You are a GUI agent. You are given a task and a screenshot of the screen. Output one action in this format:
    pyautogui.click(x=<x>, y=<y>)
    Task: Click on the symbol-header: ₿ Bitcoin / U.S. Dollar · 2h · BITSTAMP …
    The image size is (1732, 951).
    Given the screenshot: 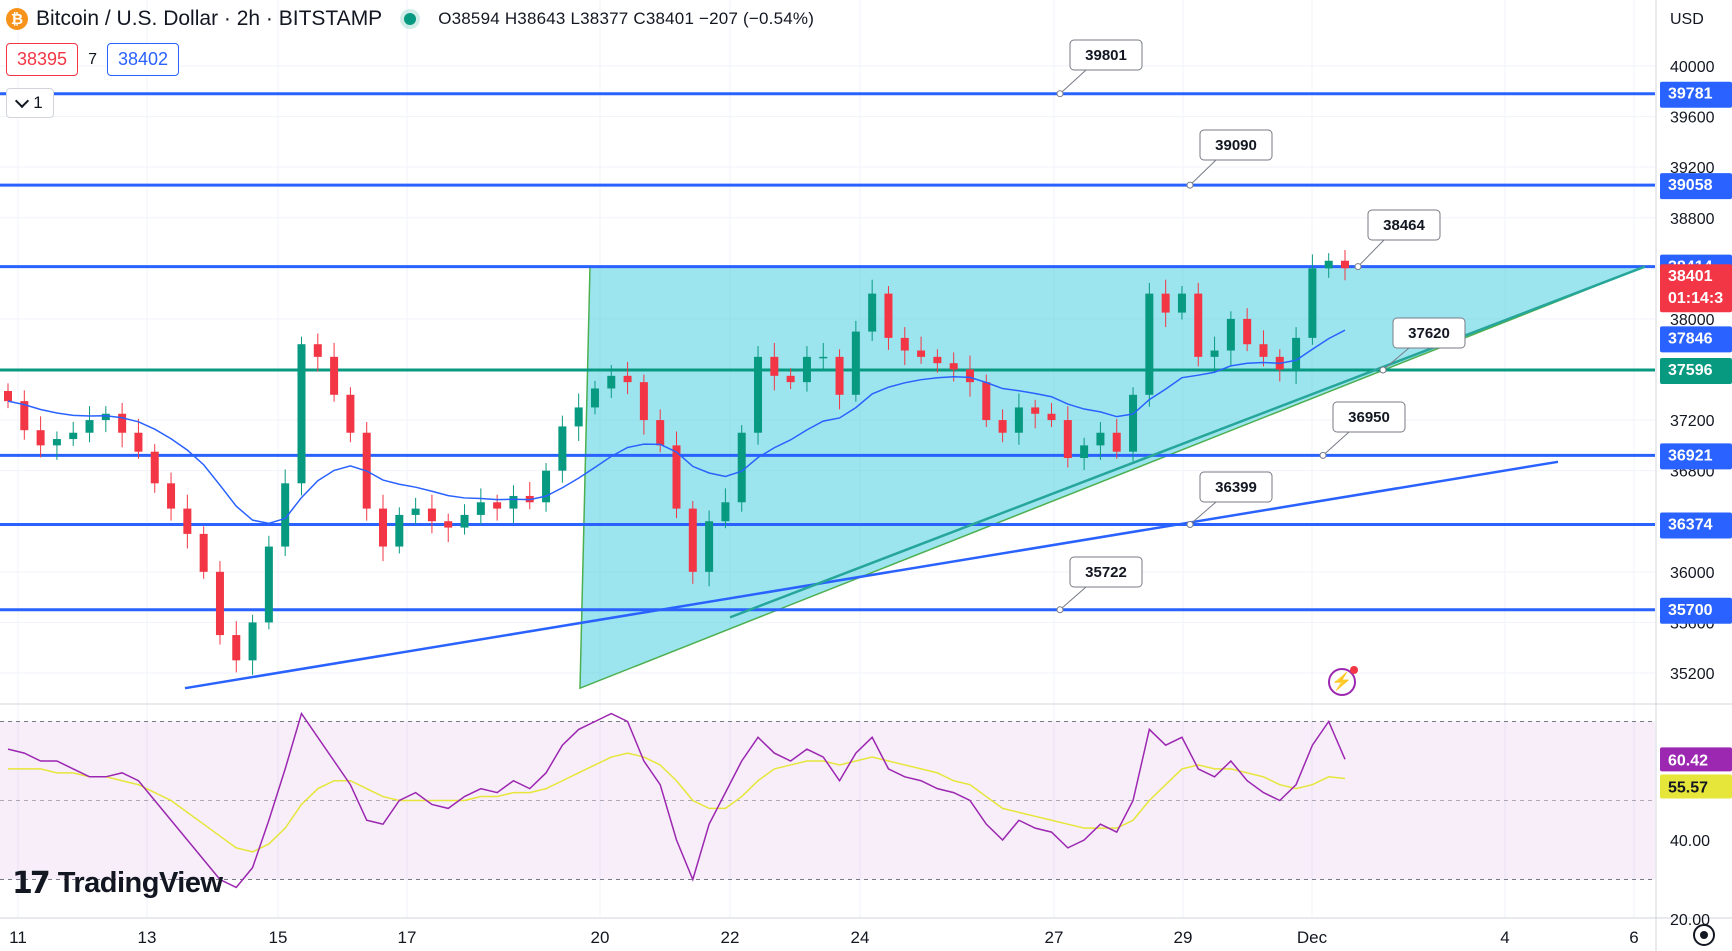 What is the action you would take?
    pyautogui.click(x=410, y=19)
    